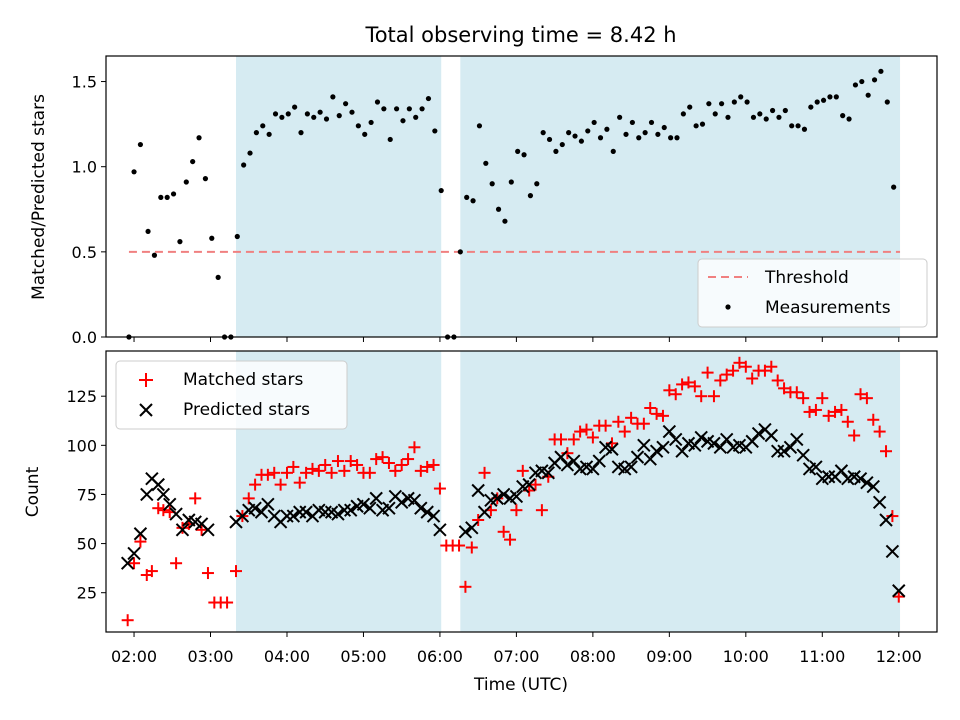 This screenshot has height=720, width=960. I want to click on top-y-tick-label: 1.5, so click(84, 82).